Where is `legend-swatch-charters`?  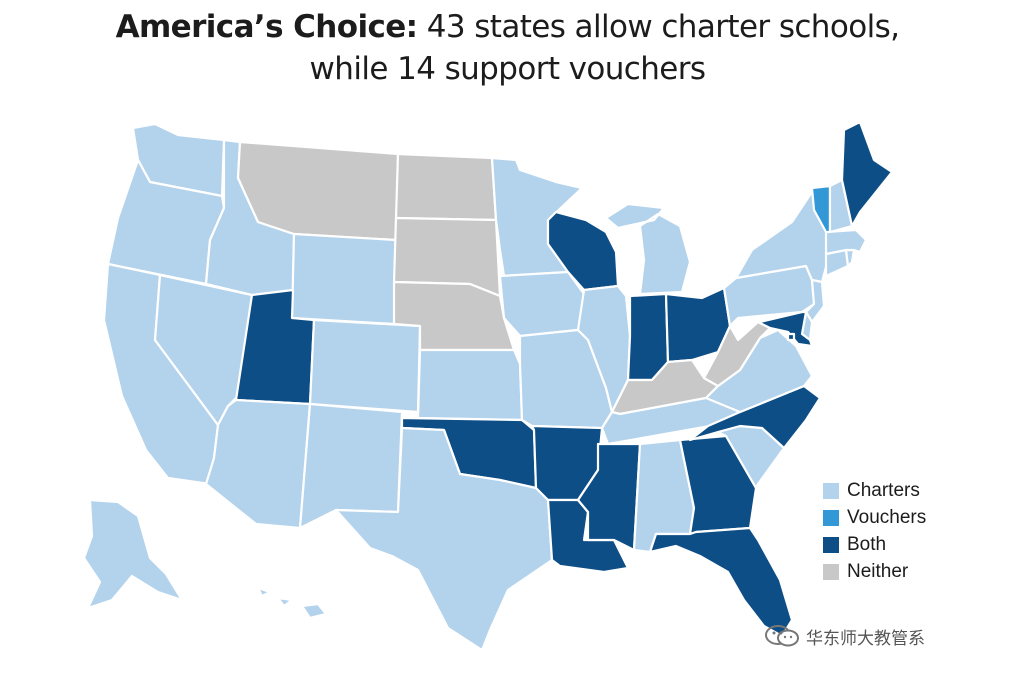 legend-swatch-charters is located at coordinates (831, 490).